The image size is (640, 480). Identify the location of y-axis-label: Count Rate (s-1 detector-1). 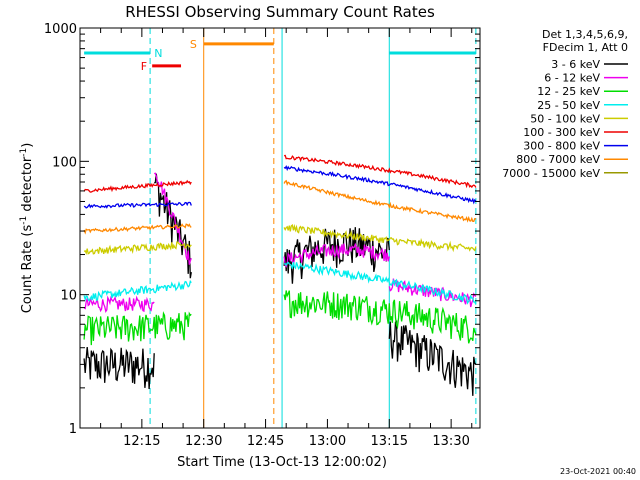
(27, 228).